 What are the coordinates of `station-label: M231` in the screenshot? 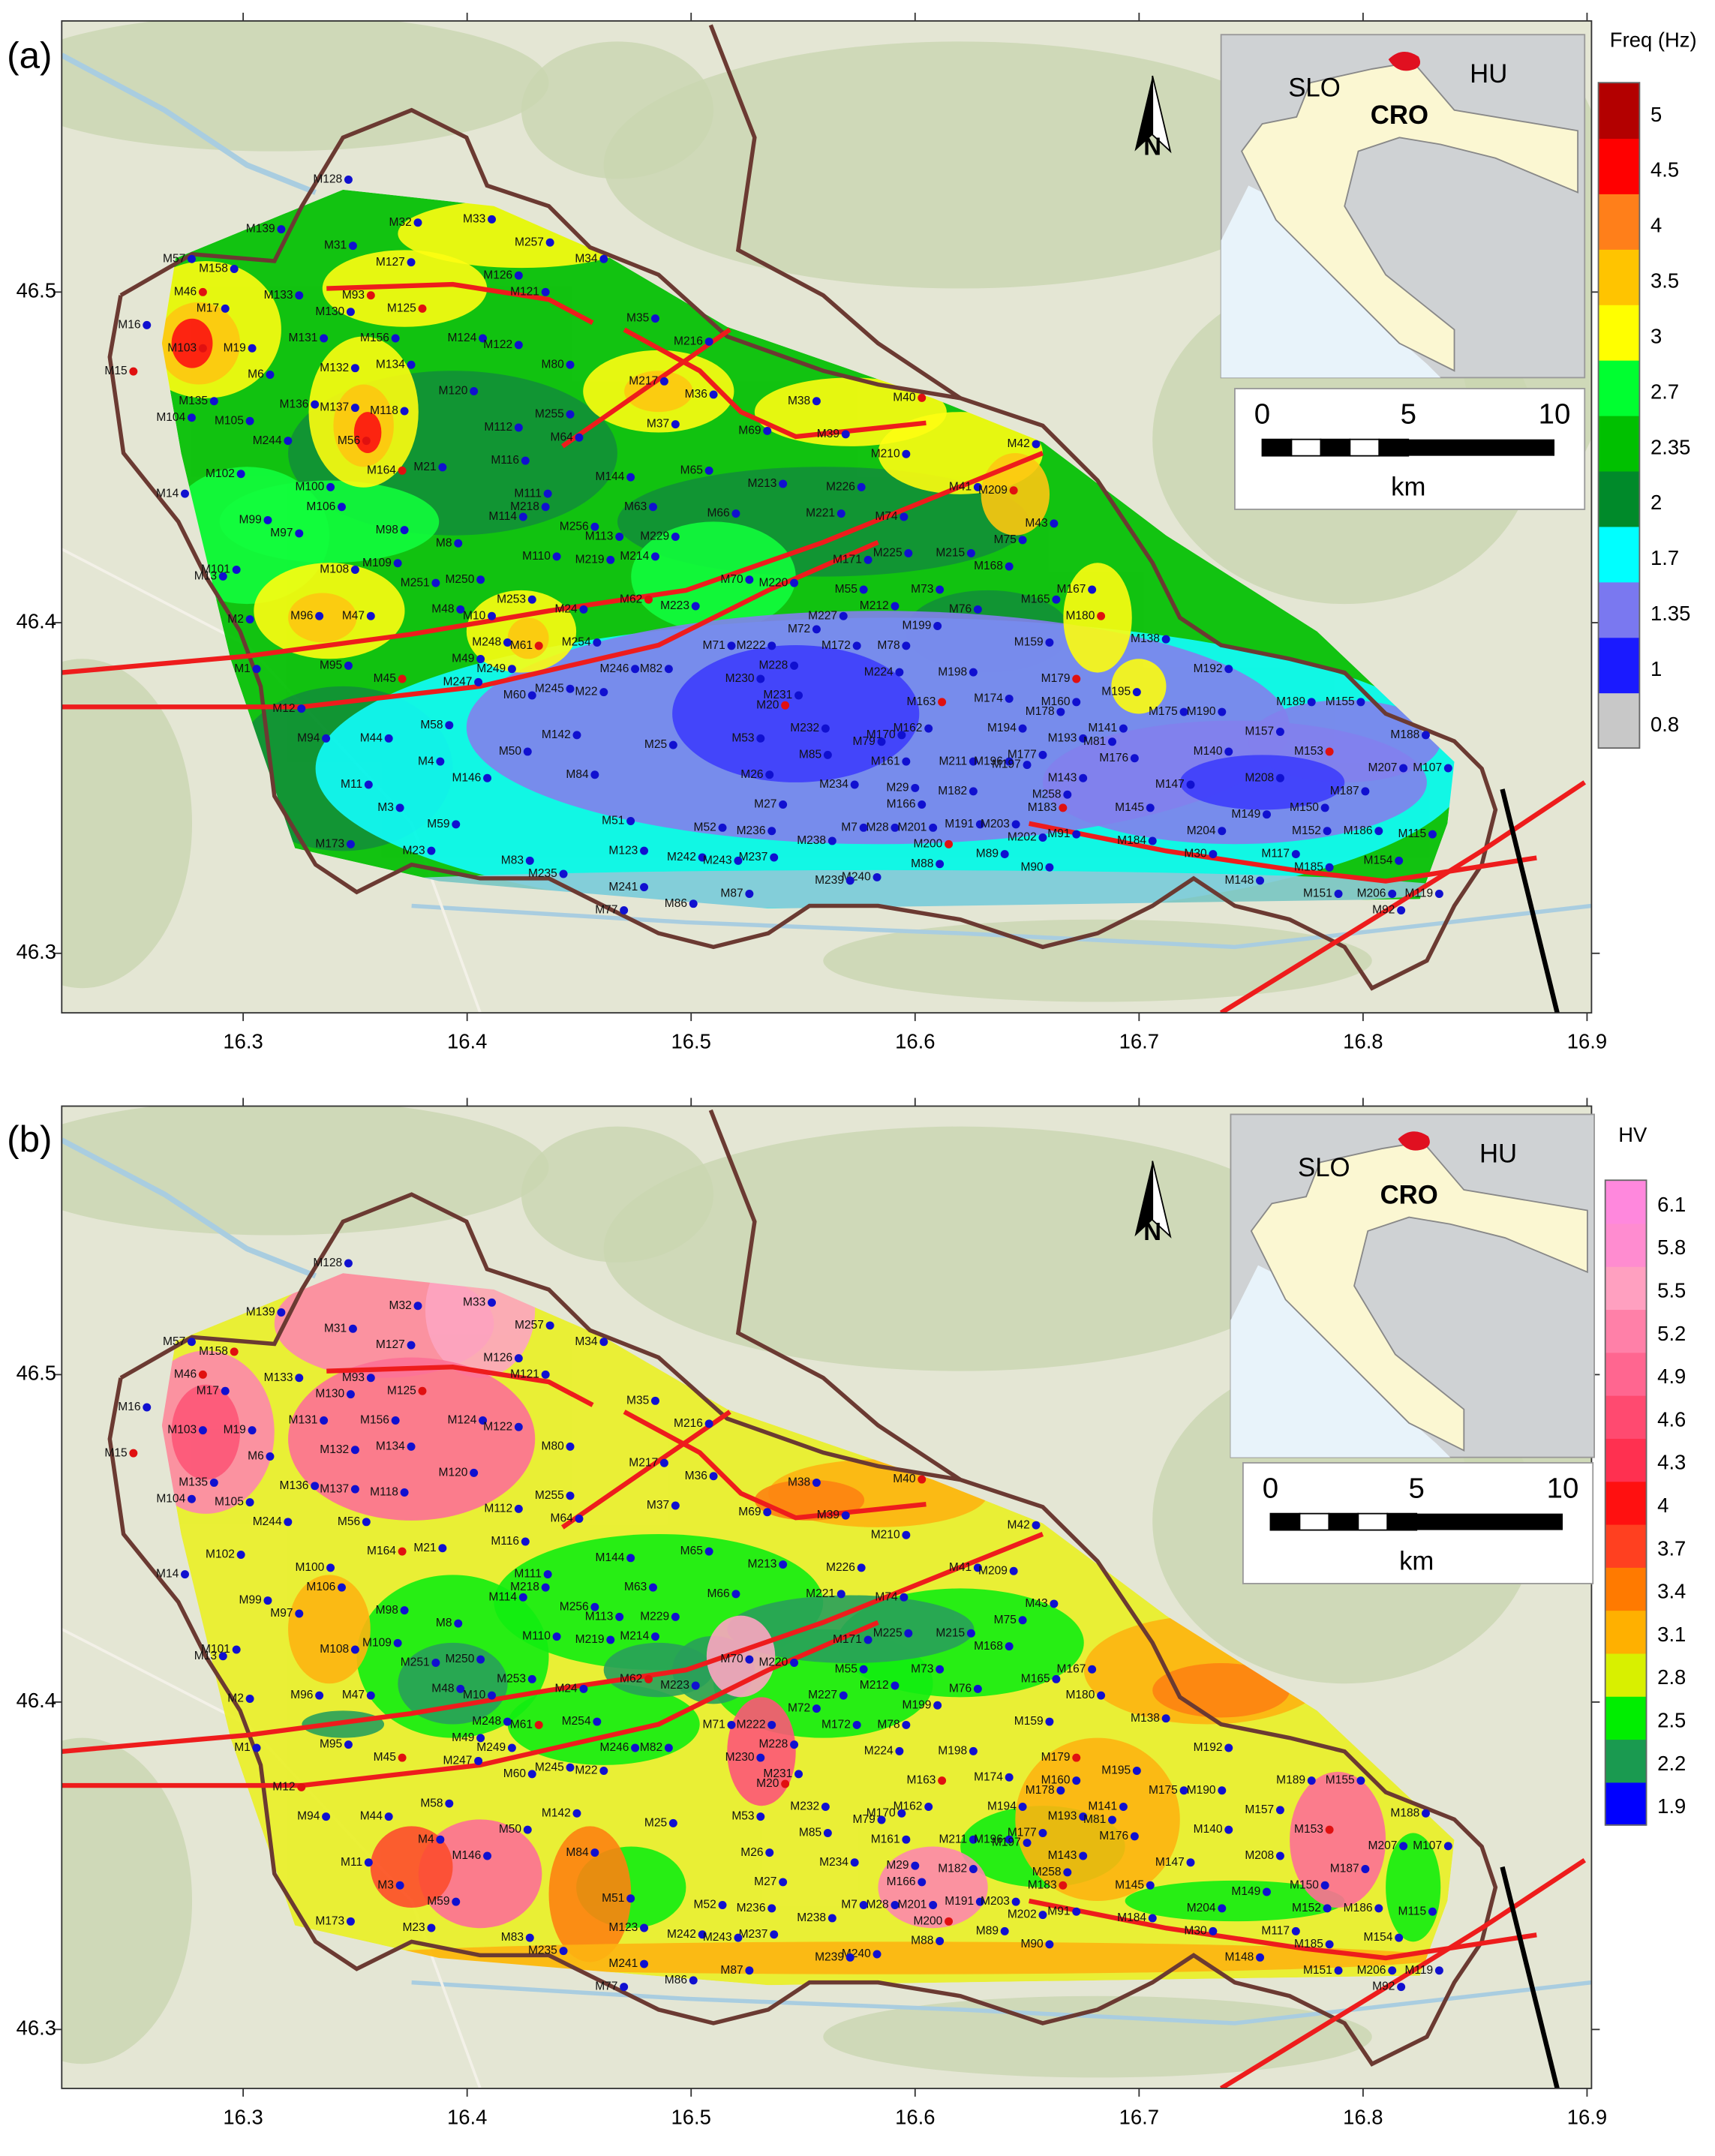 It's located at (777, 1773).